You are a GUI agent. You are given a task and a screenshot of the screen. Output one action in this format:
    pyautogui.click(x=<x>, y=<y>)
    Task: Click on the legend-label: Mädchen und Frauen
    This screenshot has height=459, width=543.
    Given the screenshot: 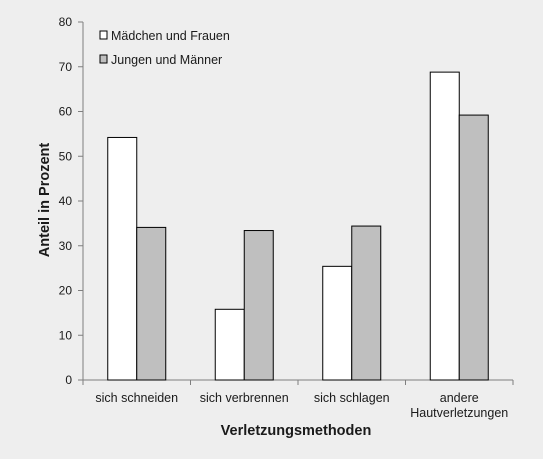 What is the action you would take?
    pyautogui.click(x=170, y=36)
    